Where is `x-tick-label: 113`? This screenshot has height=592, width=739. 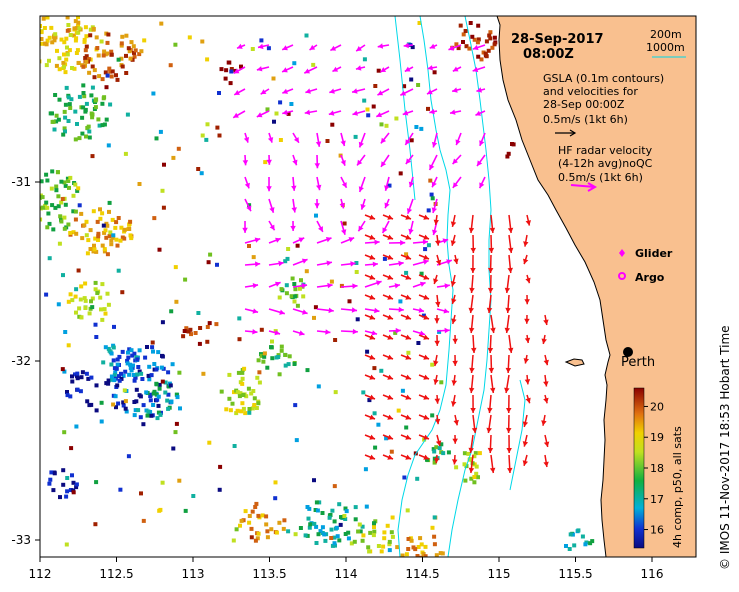
x-tick-label: 113 is located at coordinates (193, 574).